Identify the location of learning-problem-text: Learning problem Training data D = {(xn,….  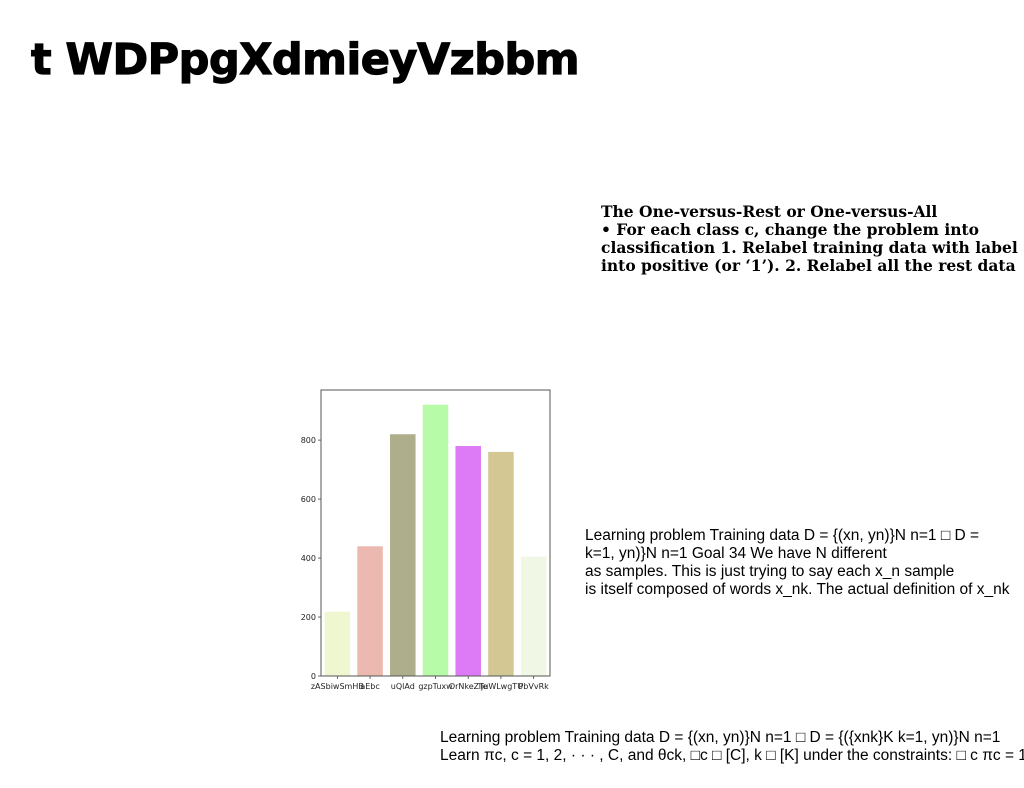
(804, 563).